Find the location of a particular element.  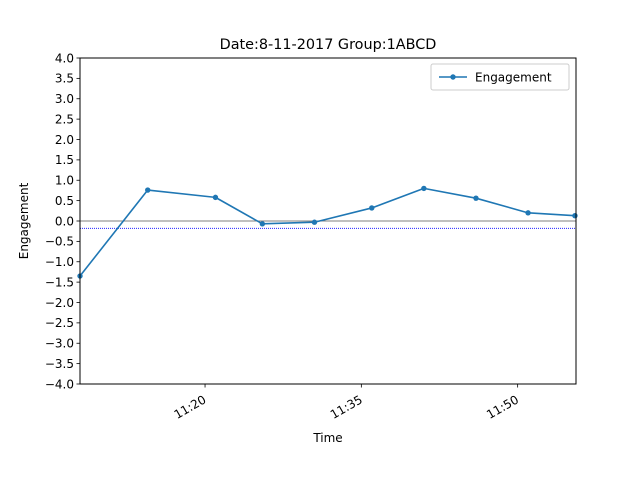

y-tick-label: 2.0 is located at coordinates (64, 140).